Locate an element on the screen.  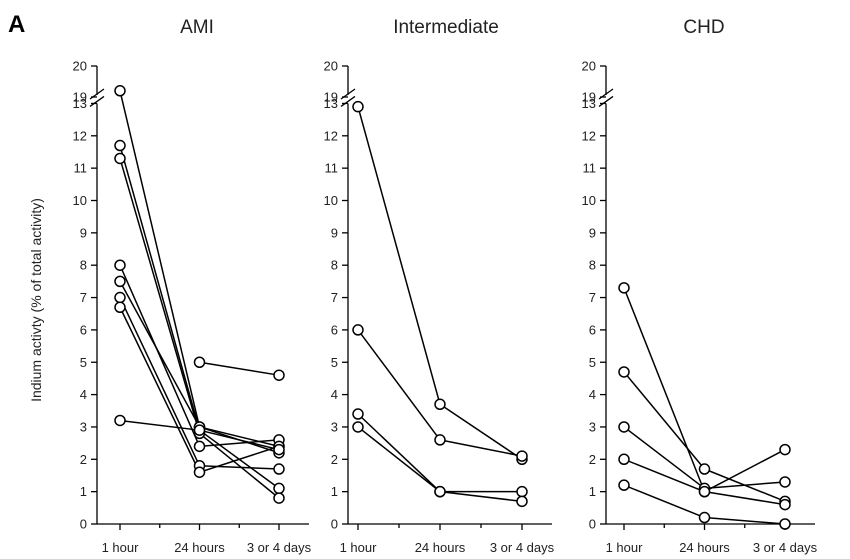
y-tick-label: 19 is located at coordinates (331, 97).